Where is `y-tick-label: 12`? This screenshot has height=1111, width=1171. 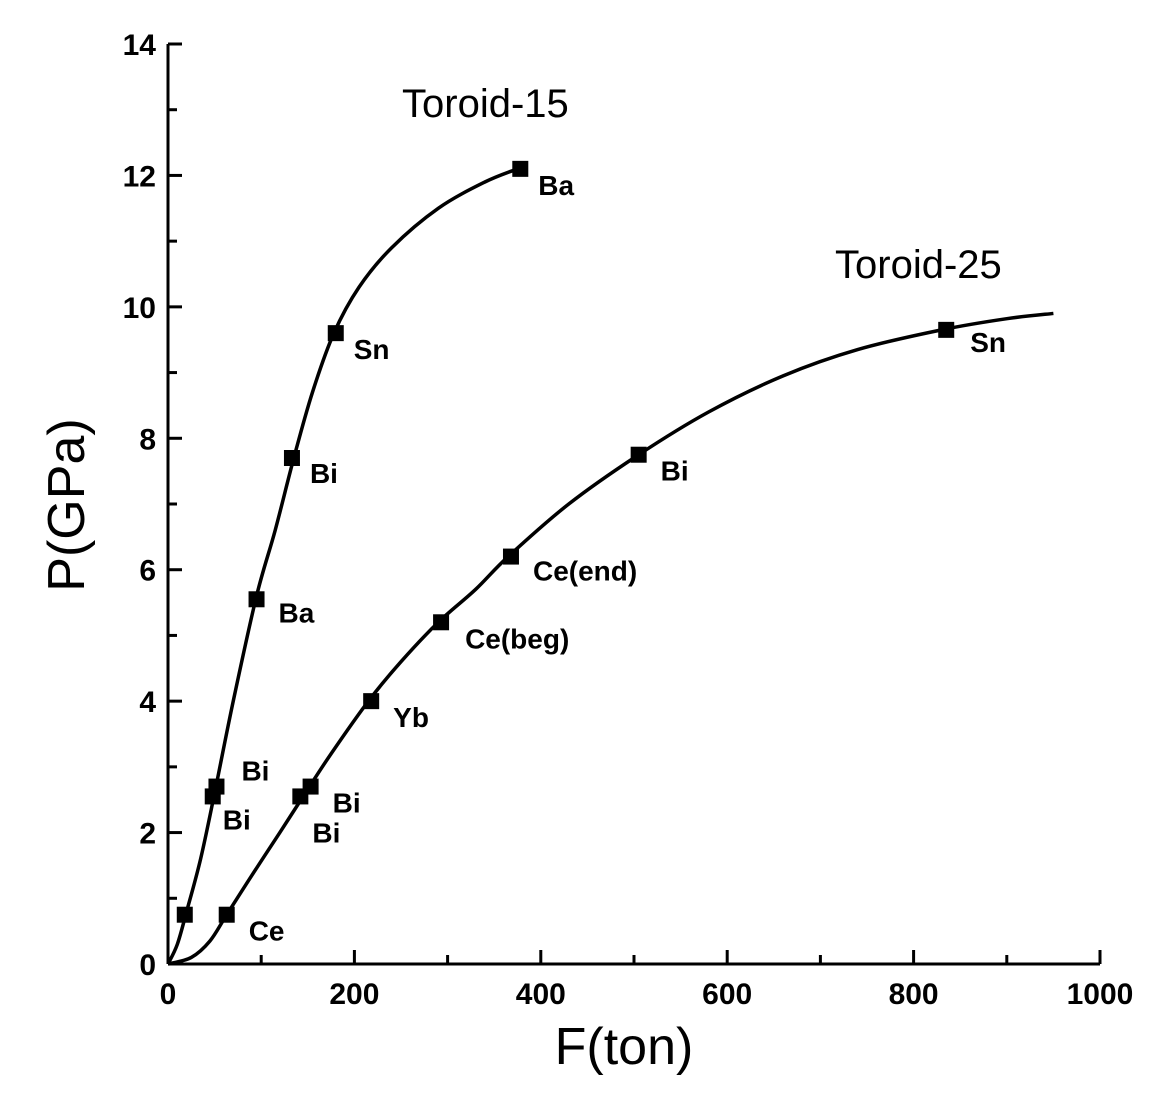 y-tick-label: 12 is located at coordinates (139, 176).